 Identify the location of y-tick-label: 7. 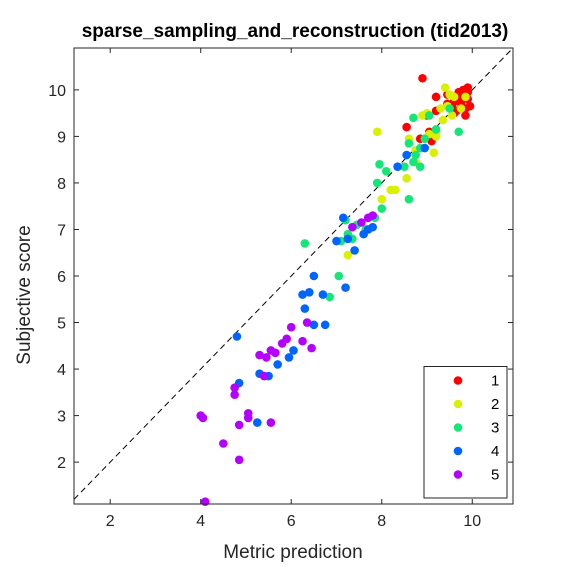
(61, 230).